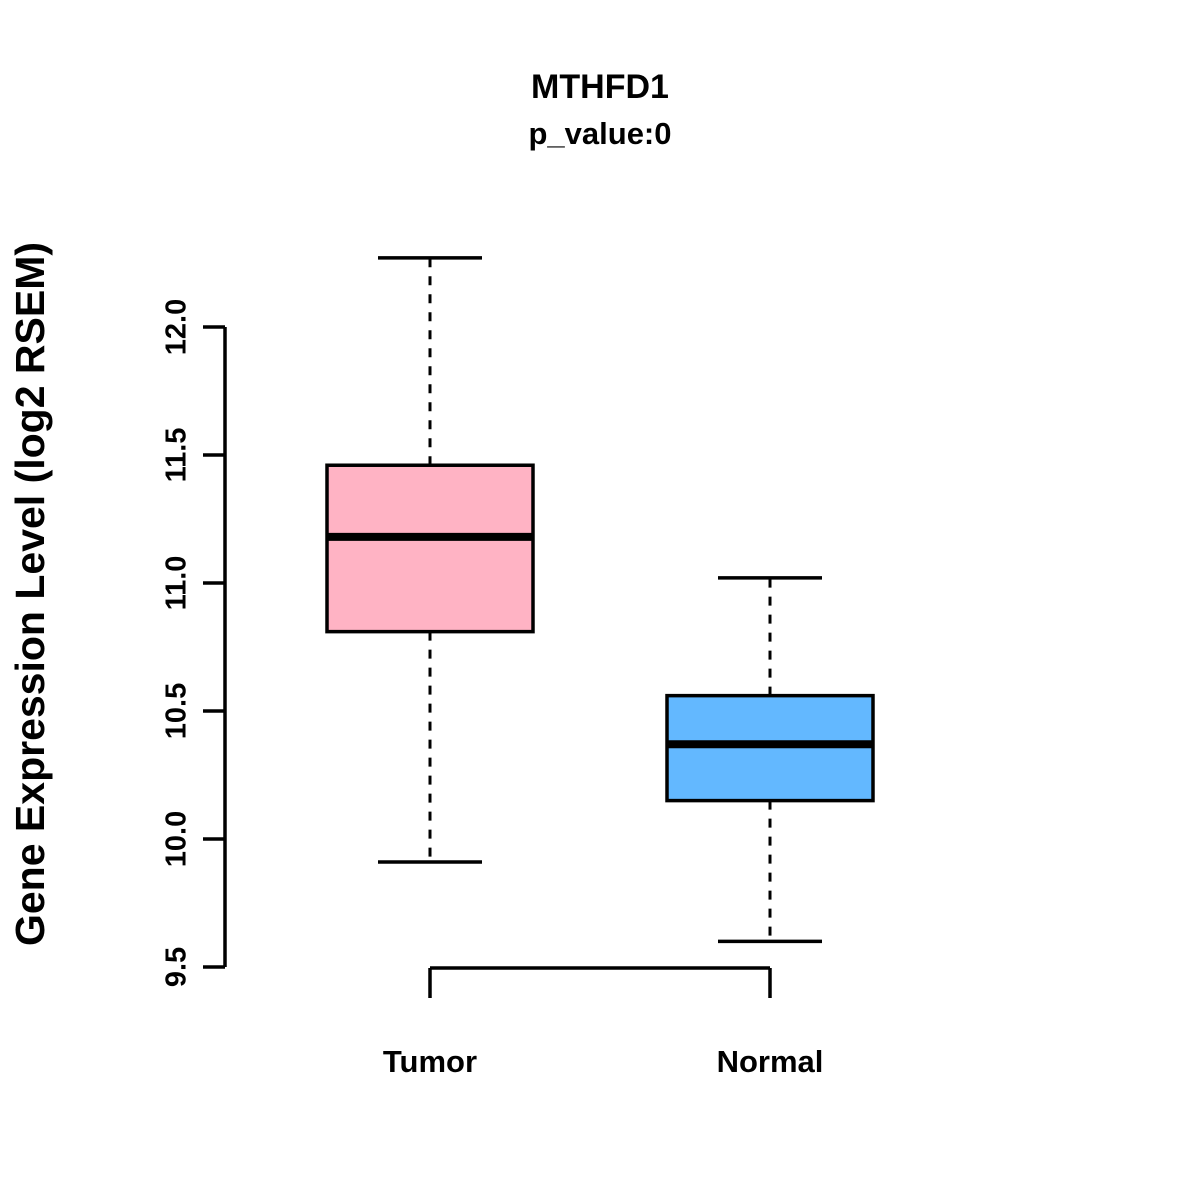  Describe the element at coordinates (770, 1061) in the screenshot. I see `x-group-label-normal: Normal` at that location.